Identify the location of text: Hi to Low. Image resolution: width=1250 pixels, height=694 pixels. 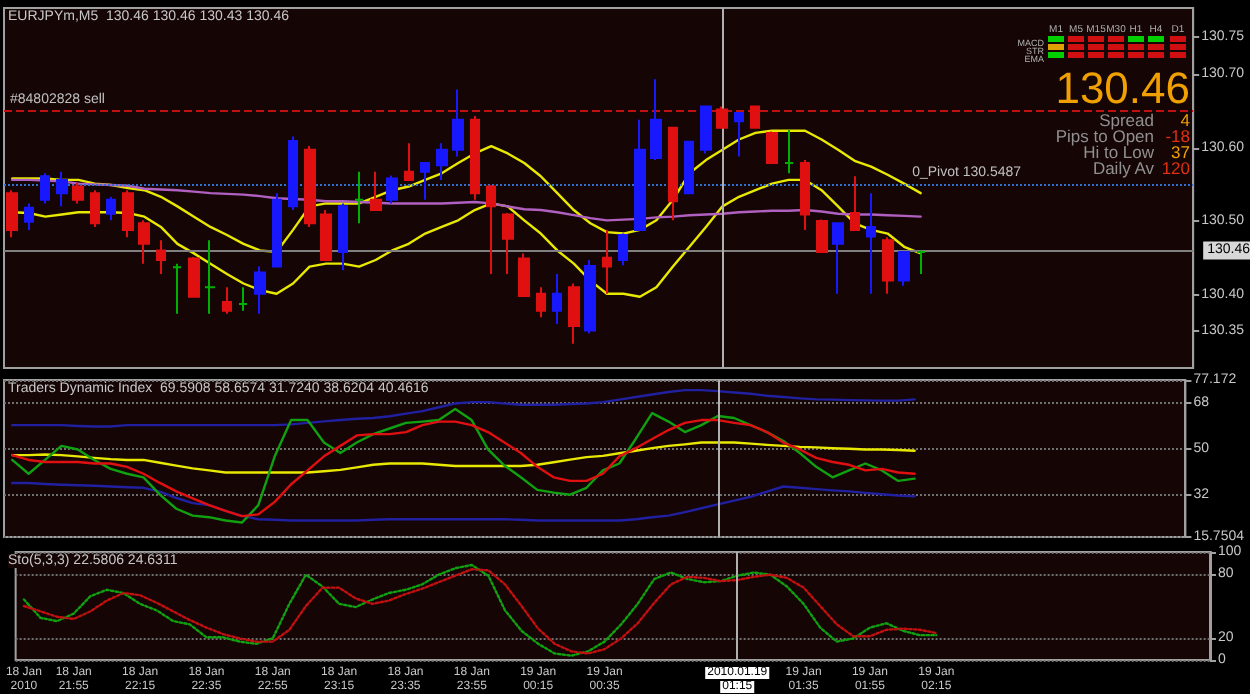
(1119, 152).